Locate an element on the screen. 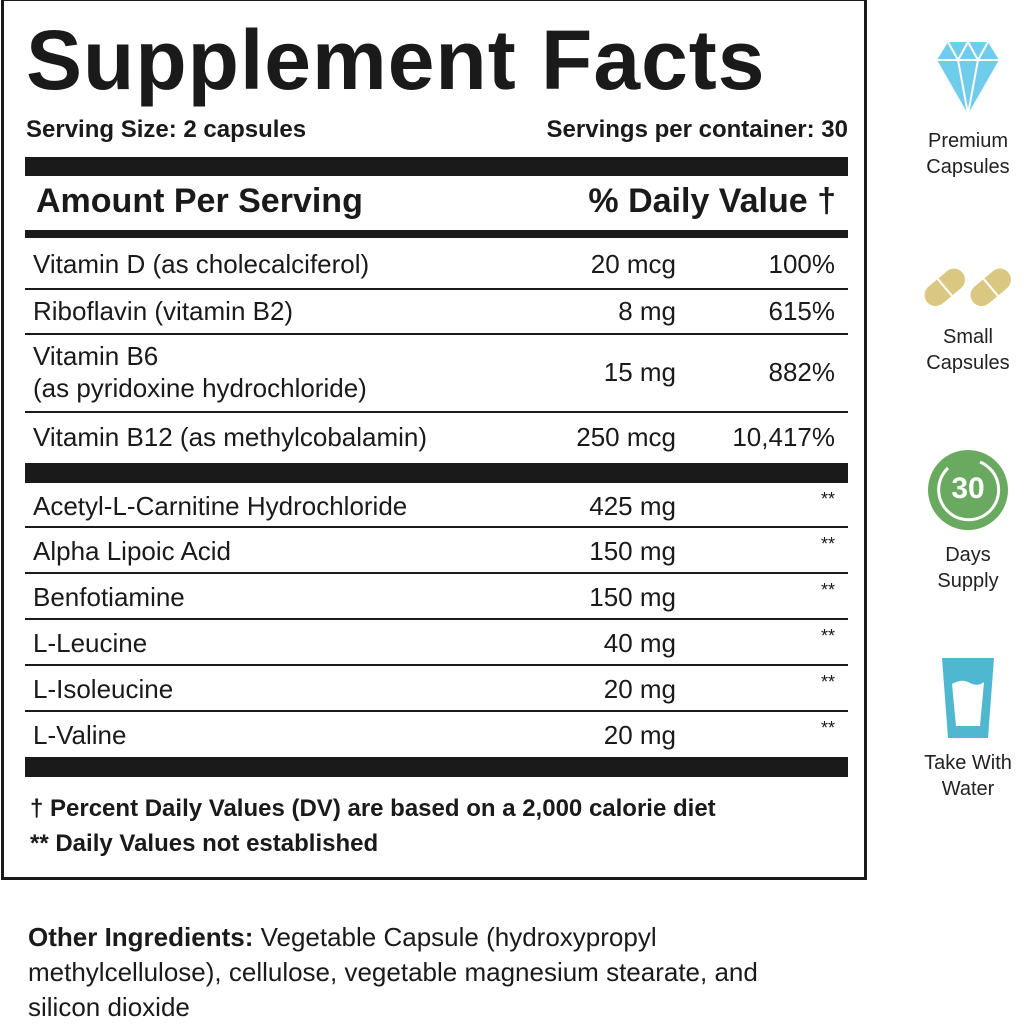 This screenshot has height=1025, width=1024. diamond-icon is located at coordinates (968, 77).